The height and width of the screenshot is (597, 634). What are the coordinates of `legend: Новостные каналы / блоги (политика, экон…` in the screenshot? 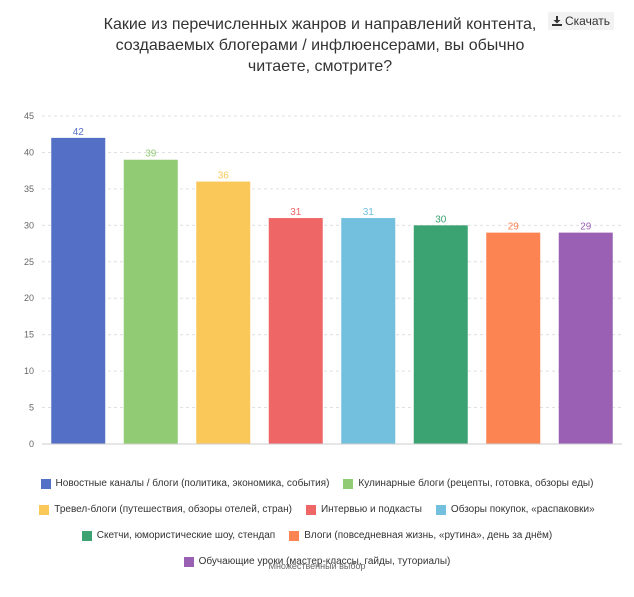 It's located at (317, 523).